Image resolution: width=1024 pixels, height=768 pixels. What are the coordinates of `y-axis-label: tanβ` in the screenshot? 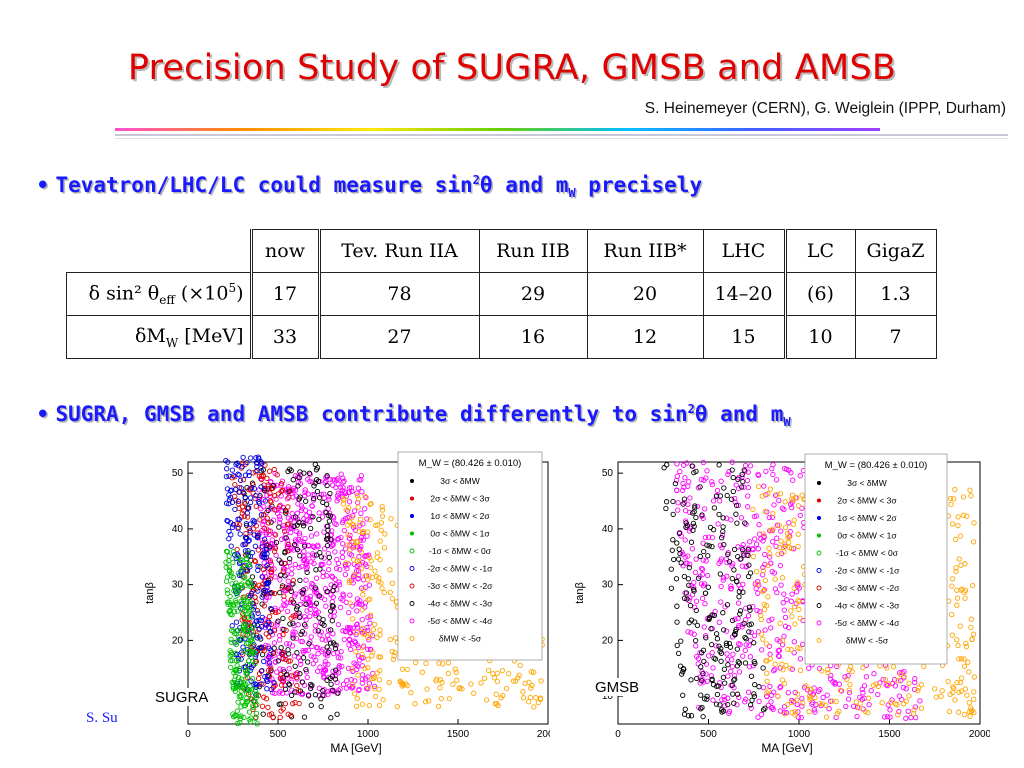 It's located at (580, 593).